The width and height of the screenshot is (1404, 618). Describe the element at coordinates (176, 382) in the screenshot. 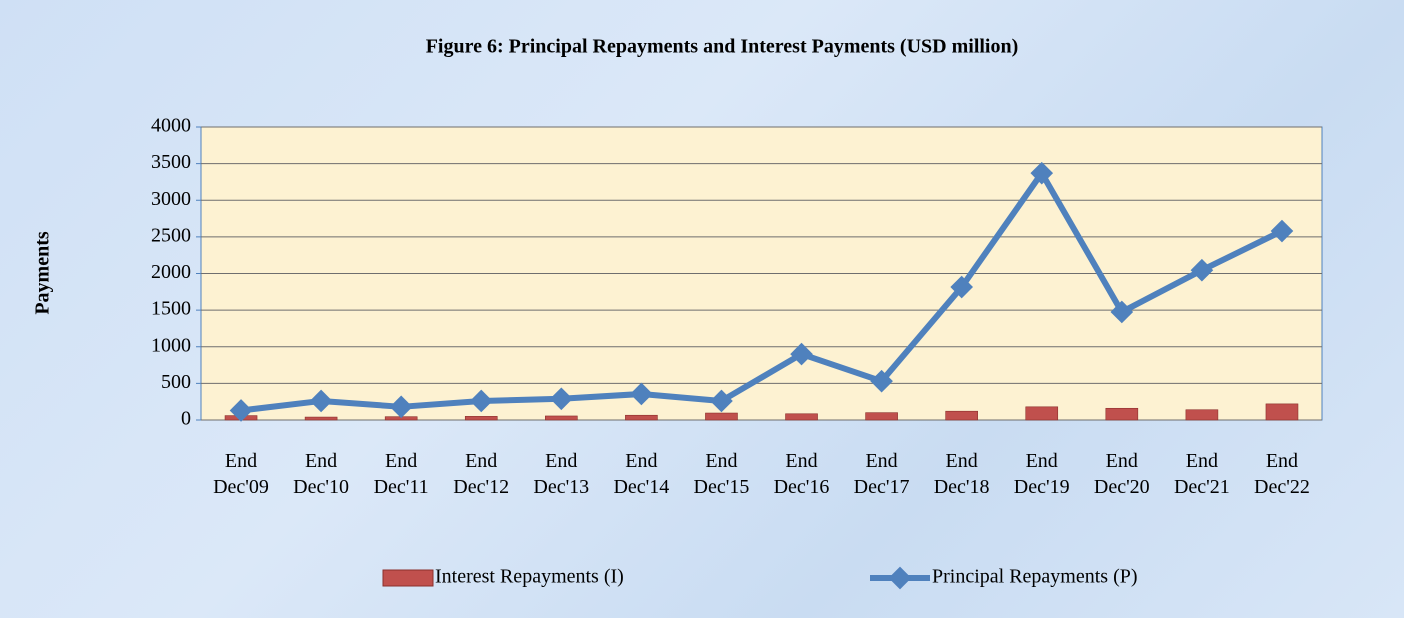

I see `y-tick-label: 500` at that location.